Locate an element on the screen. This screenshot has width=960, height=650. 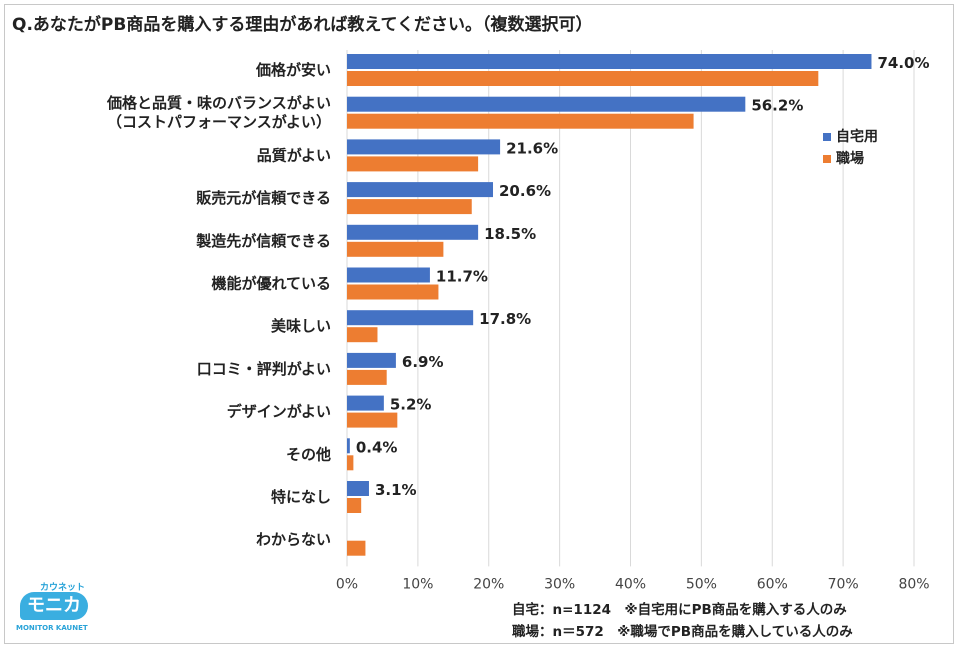
x-tick-label: 40% is located at coordinates (630, 584).